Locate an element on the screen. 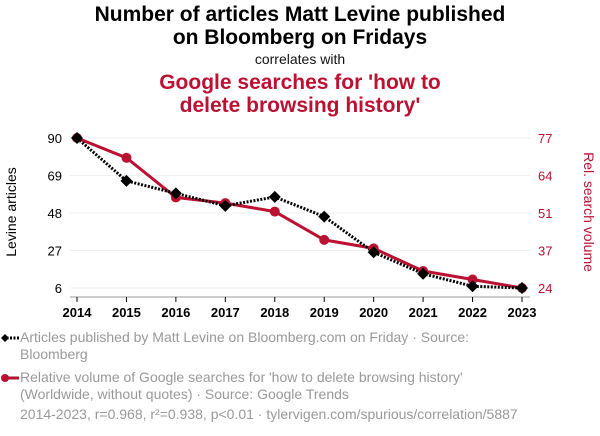 Image resolution: width=600 pixels, height=436 pixels. y-tick-label-left: 90 is located at coordinates (55, 138).